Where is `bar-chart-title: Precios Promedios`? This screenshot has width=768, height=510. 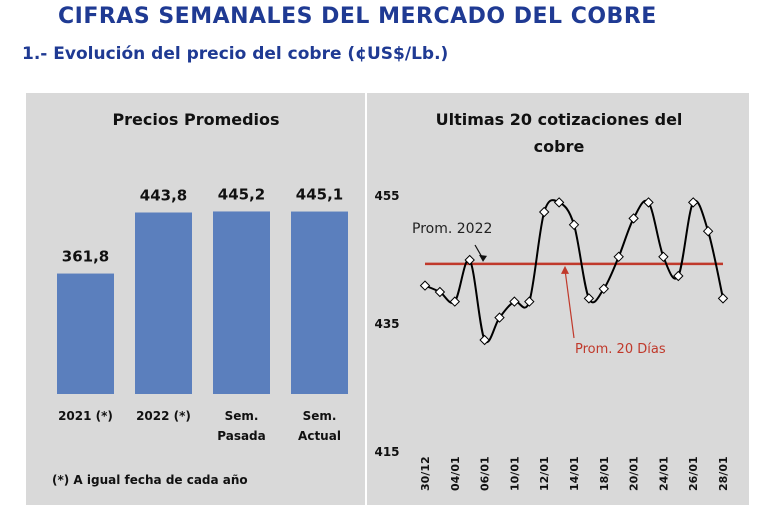 bar-chart-title: Precios Promedios is located at coordinates (195, 119).